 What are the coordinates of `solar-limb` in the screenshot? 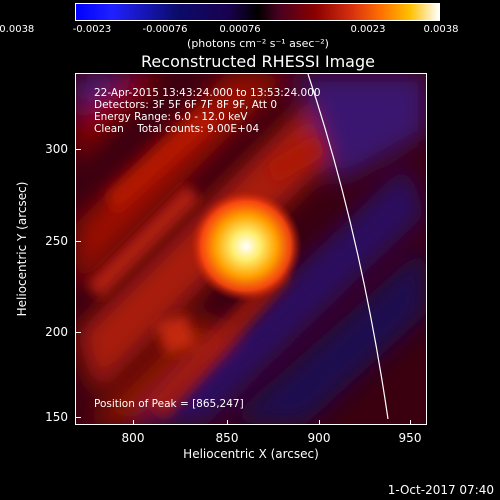 It's located at (348, 247).